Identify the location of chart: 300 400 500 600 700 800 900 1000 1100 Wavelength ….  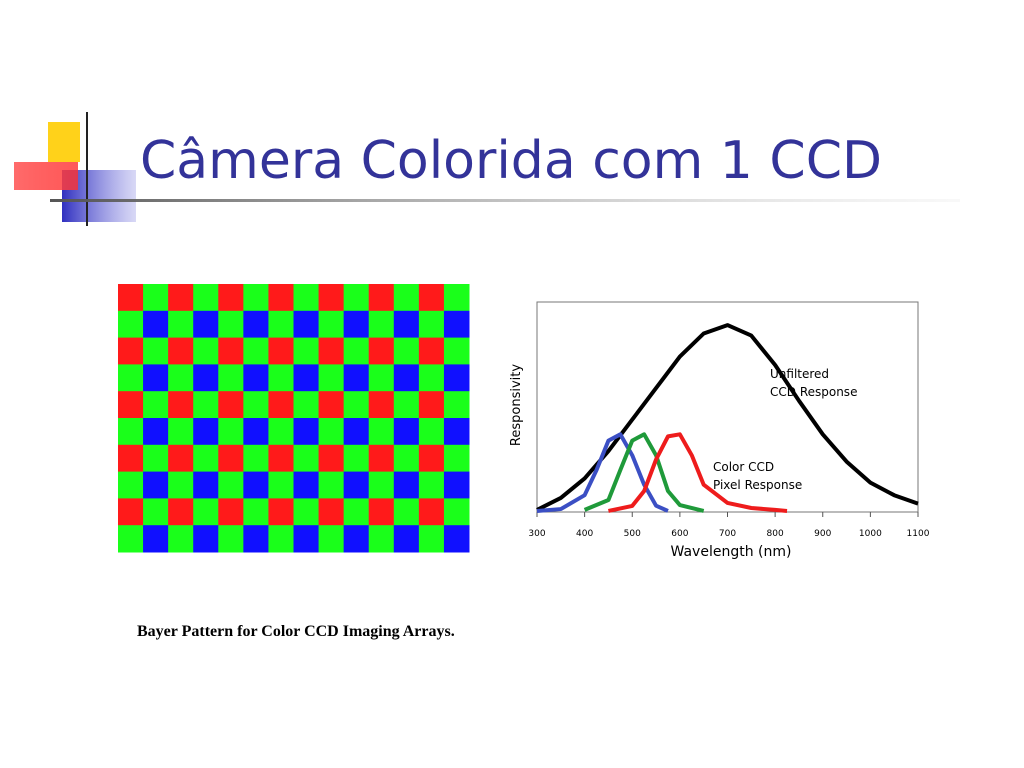
(719, 430).